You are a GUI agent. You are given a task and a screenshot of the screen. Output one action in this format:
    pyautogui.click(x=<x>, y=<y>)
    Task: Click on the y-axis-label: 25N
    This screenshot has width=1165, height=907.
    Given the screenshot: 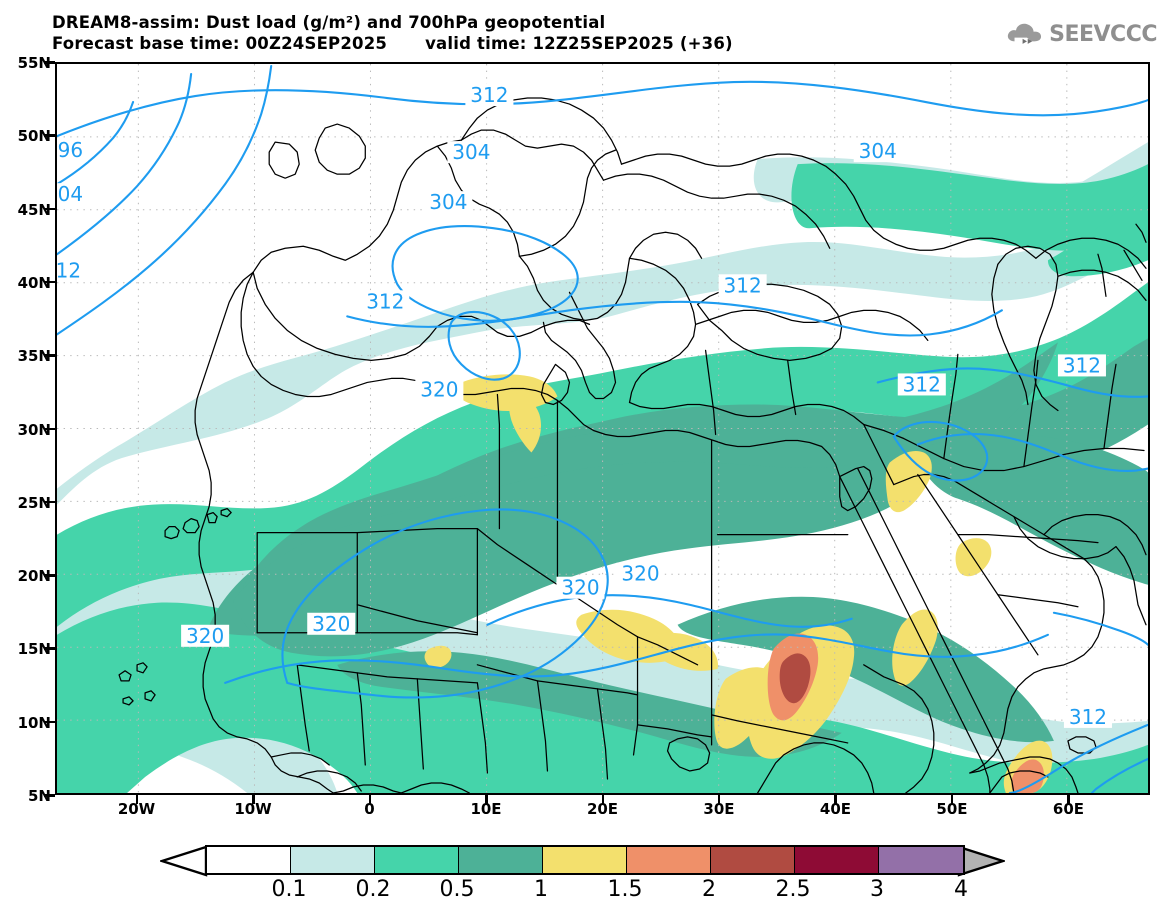 What is the action you would take?
    pyautogui.click(x=34, y=502)
    